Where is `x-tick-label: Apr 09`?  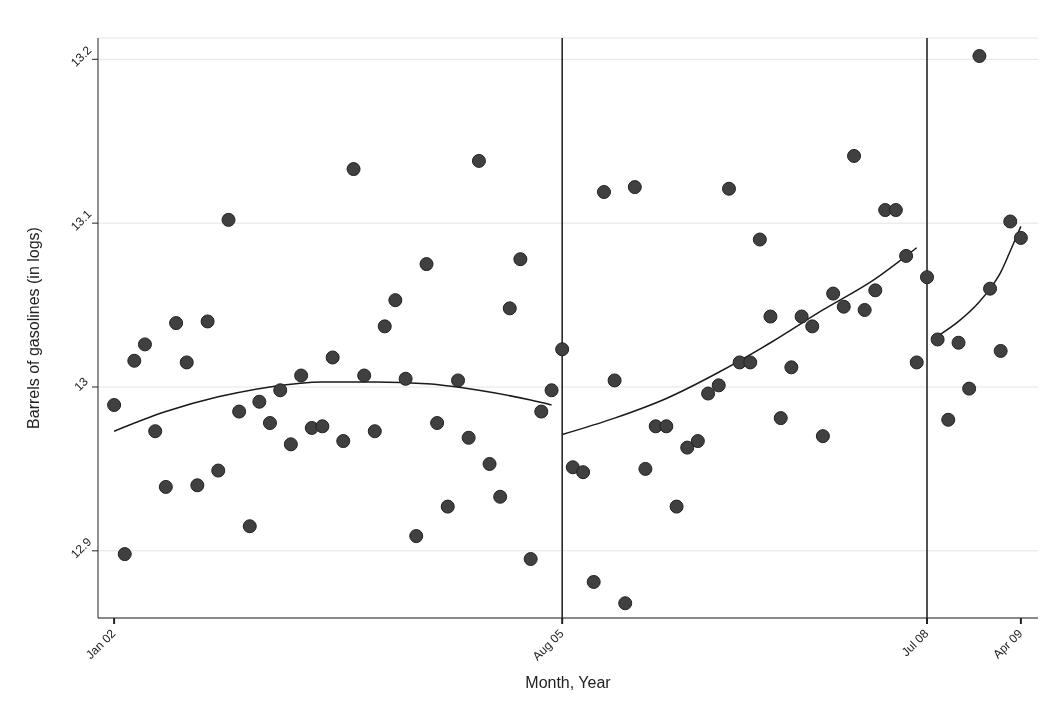 x-tick-label: Apr 09 is located at coordinates (1008, 644).